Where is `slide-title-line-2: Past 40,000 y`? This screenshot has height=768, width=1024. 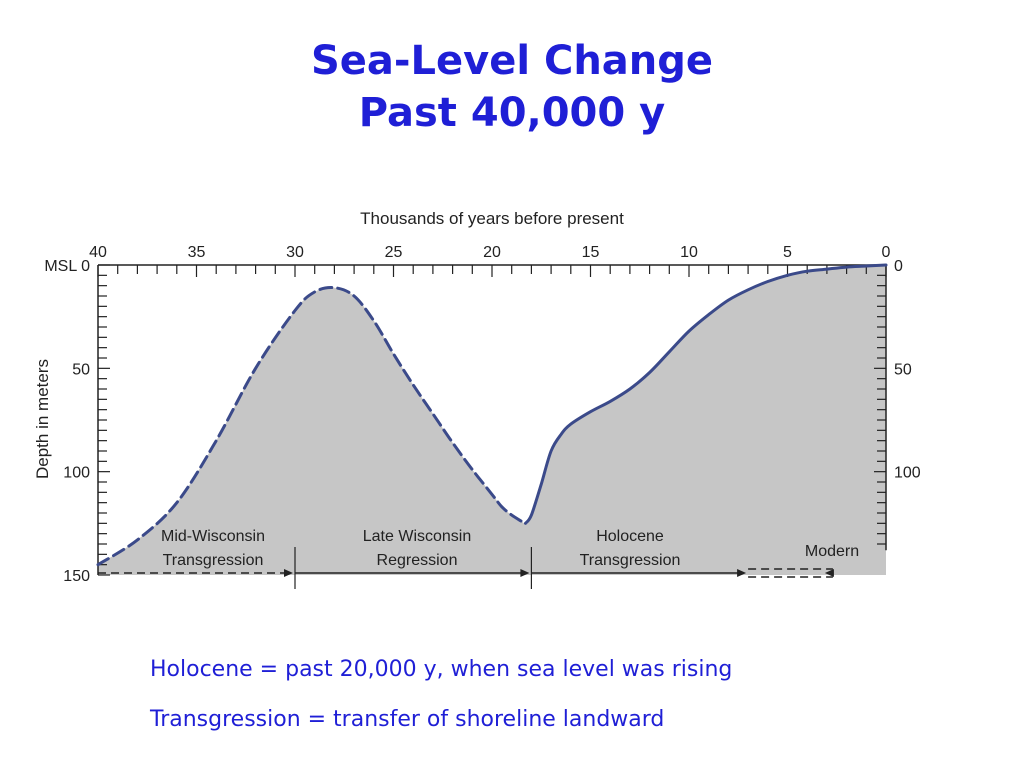
slide-title-line-2: Past 40,000 y is located at coordinates (512, 113).